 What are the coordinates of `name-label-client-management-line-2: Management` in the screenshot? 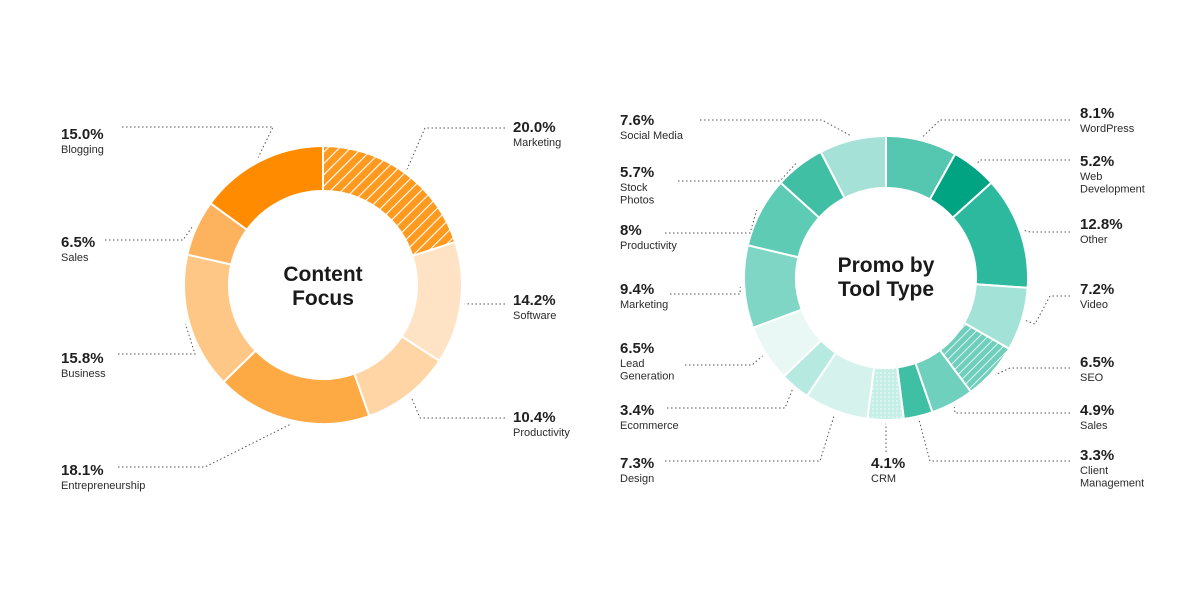 It's located at (1112, 484).